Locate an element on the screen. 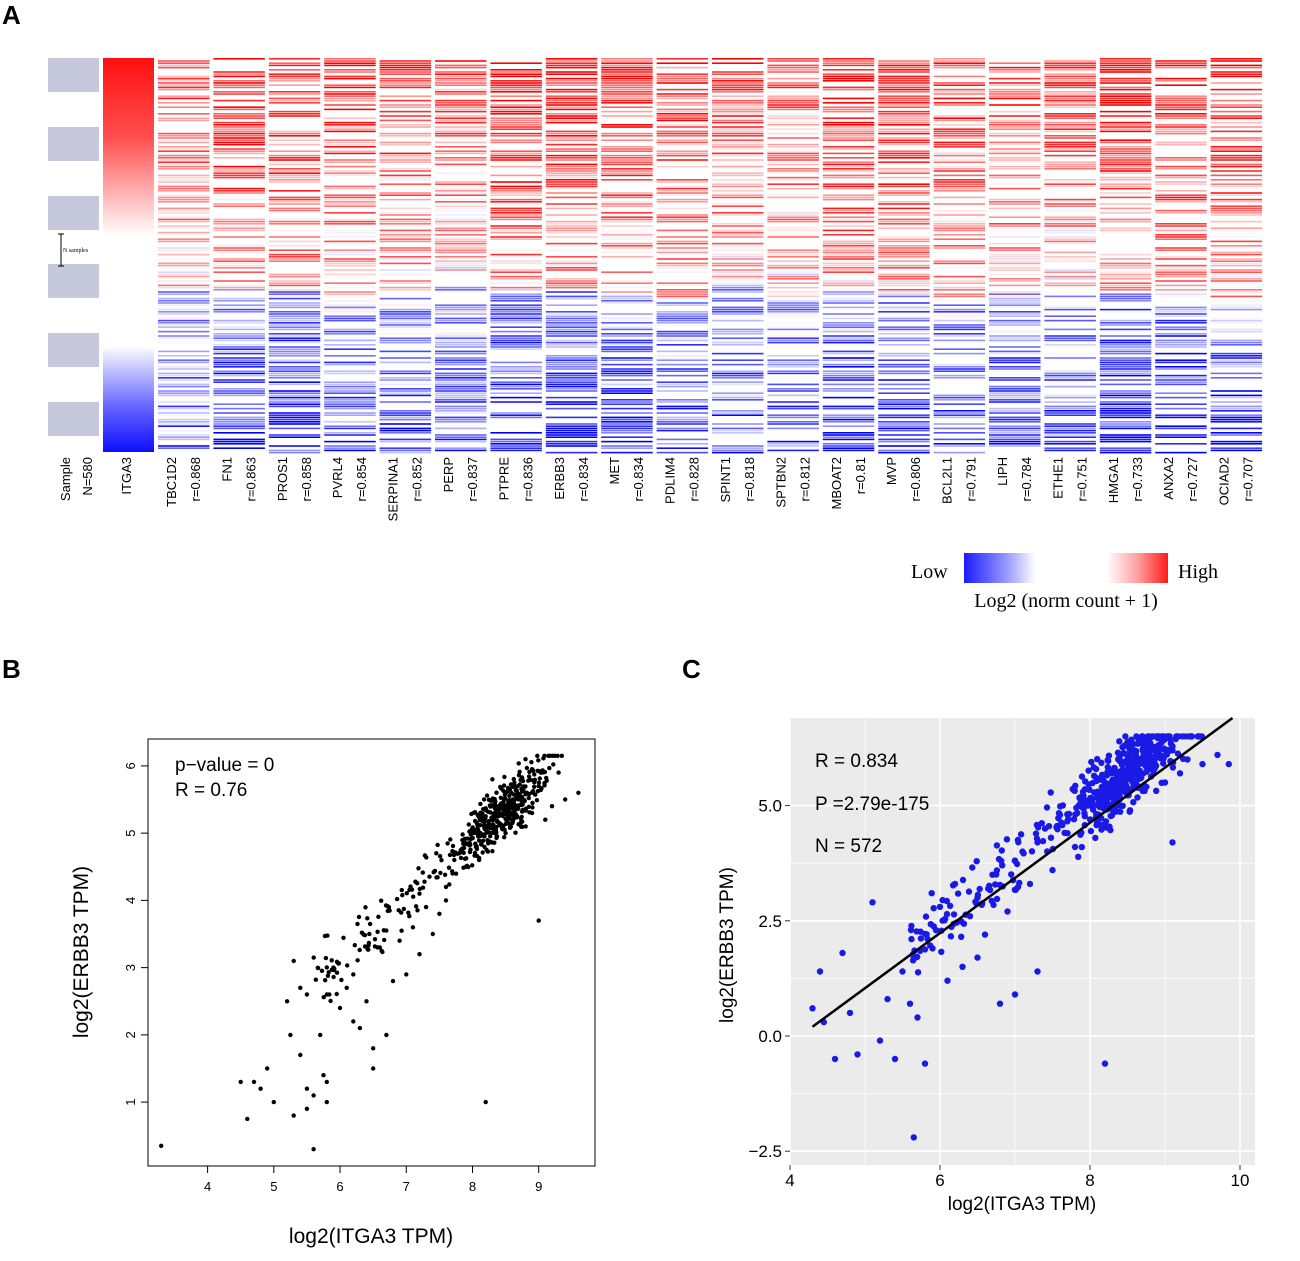 The height and width of the screenshot is (1261, 1300). y-tick-label: 3 is located at coordinates (130, 967).